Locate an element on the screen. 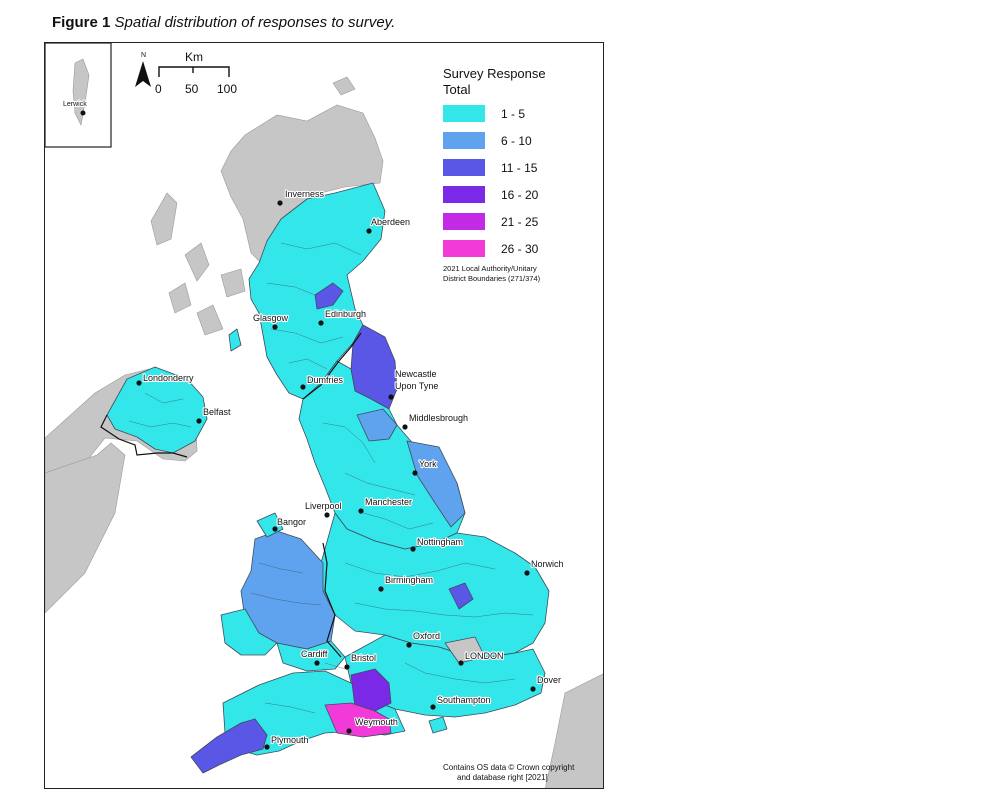  city-glasgow: Glasgow is located at coordinates (271, 321).